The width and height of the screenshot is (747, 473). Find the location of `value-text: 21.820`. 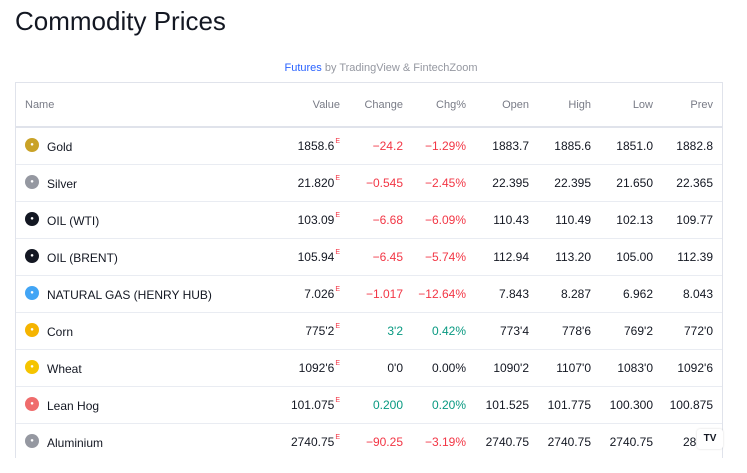

value-text: 21.820 is located at coordinates (316, 183).